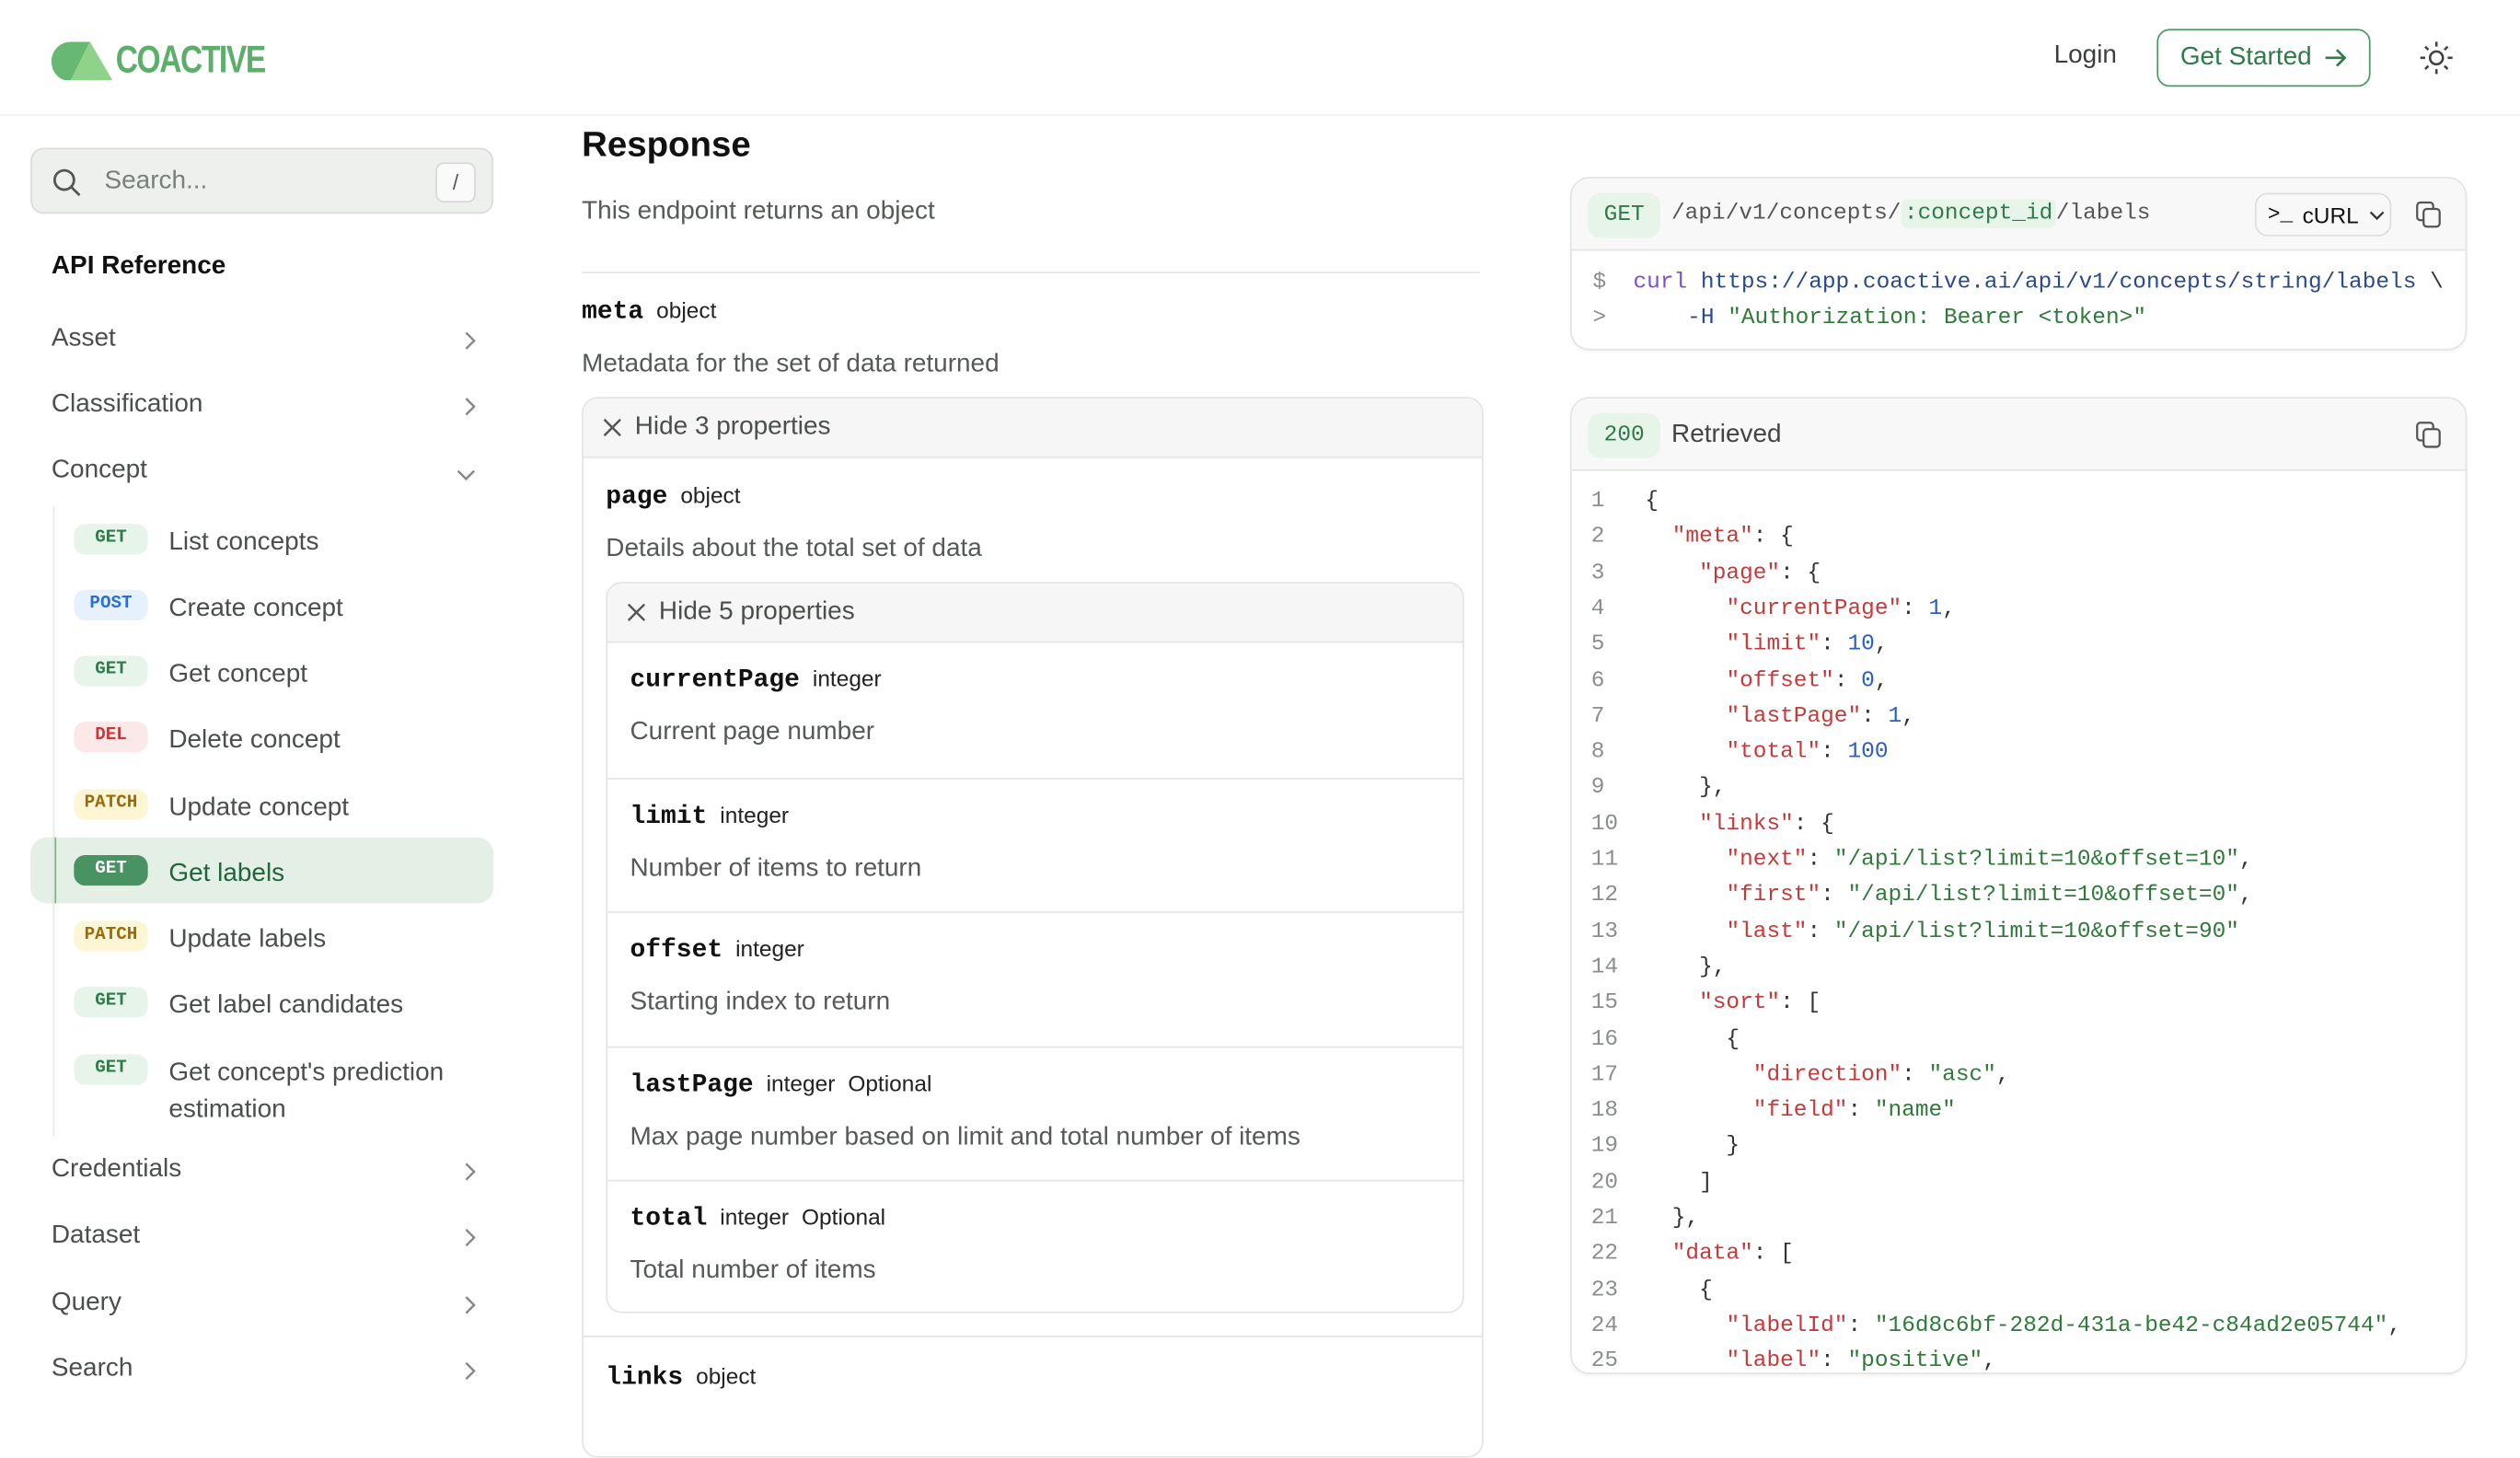 The width and height of the screenshot is (2520, 1458). What do you see at coordinates (1665, 1146) in the screenshot?
I see `code-line: 19 }` at bounding box center [1665, 1146].